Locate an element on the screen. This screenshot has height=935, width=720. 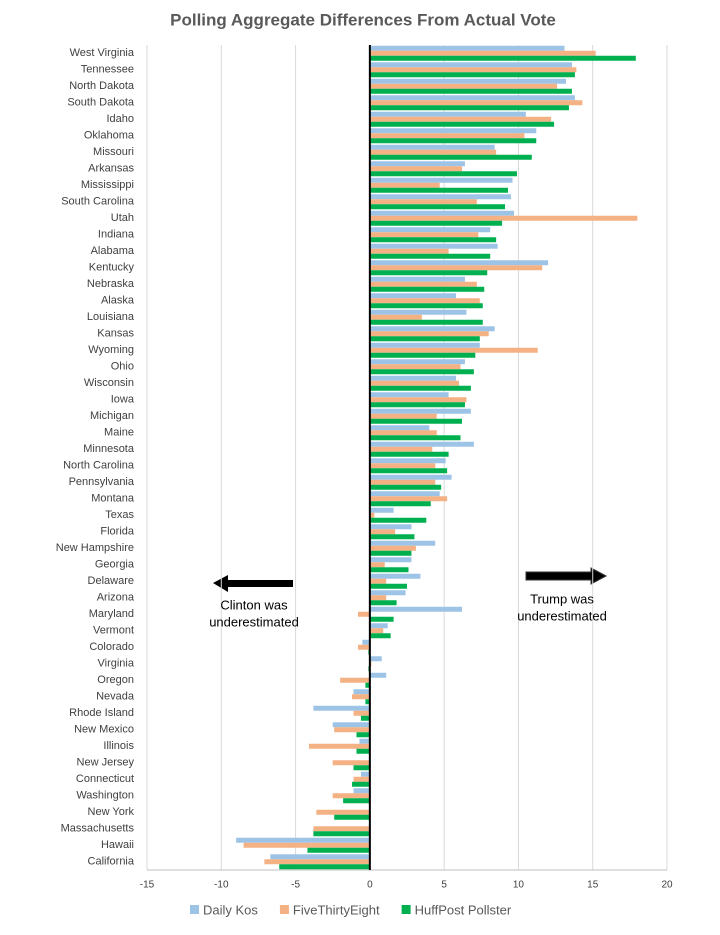
y-tick-label: Georgia is located at coordinates (115, 565).